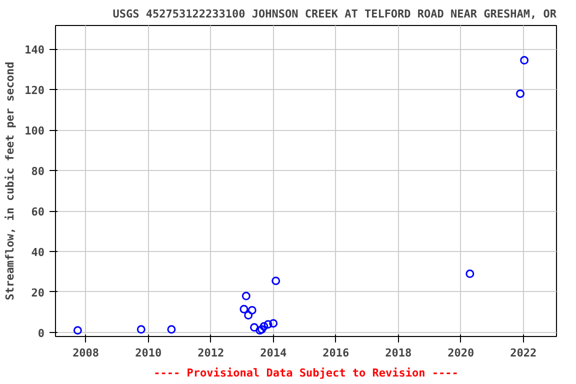 This screenshot has width=576, height=384. Describe the element at coordinates (34, 131) in the screenshot. I see `y-tick-label: 100` at that location.